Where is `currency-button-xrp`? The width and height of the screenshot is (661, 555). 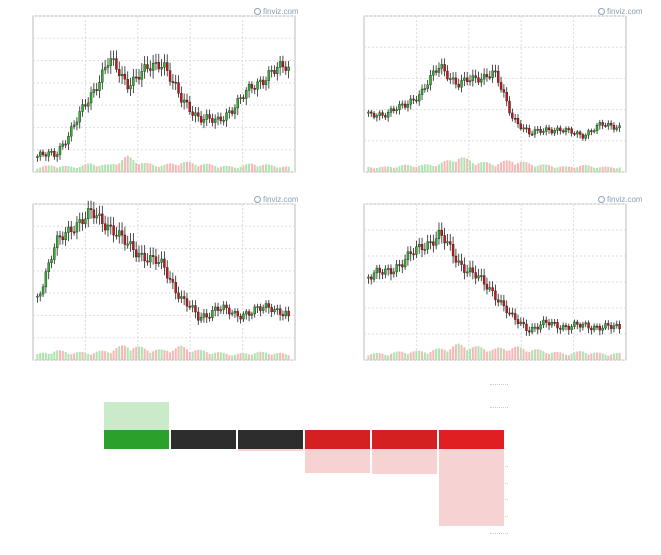
currency-button-xrp is located at coordinates (337, 439).